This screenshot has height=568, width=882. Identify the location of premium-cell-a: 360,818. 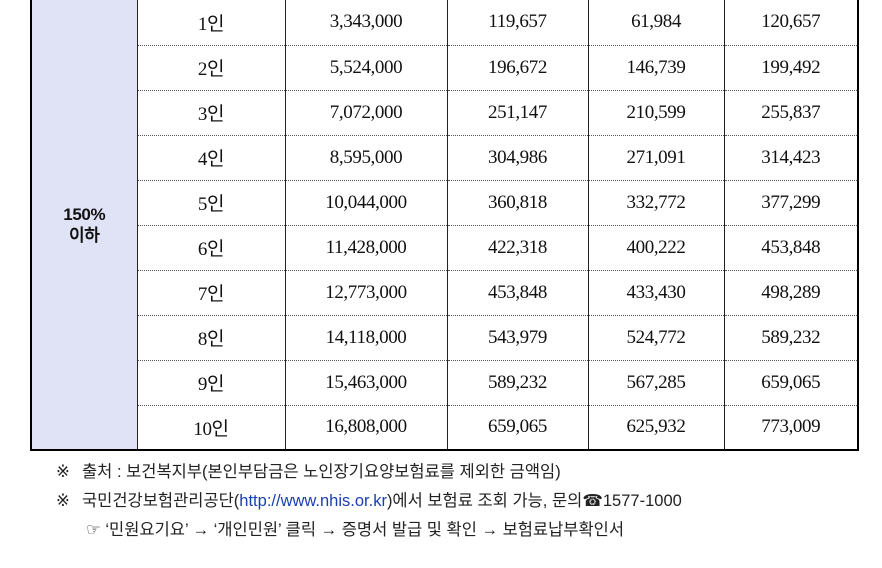
(517, 202).